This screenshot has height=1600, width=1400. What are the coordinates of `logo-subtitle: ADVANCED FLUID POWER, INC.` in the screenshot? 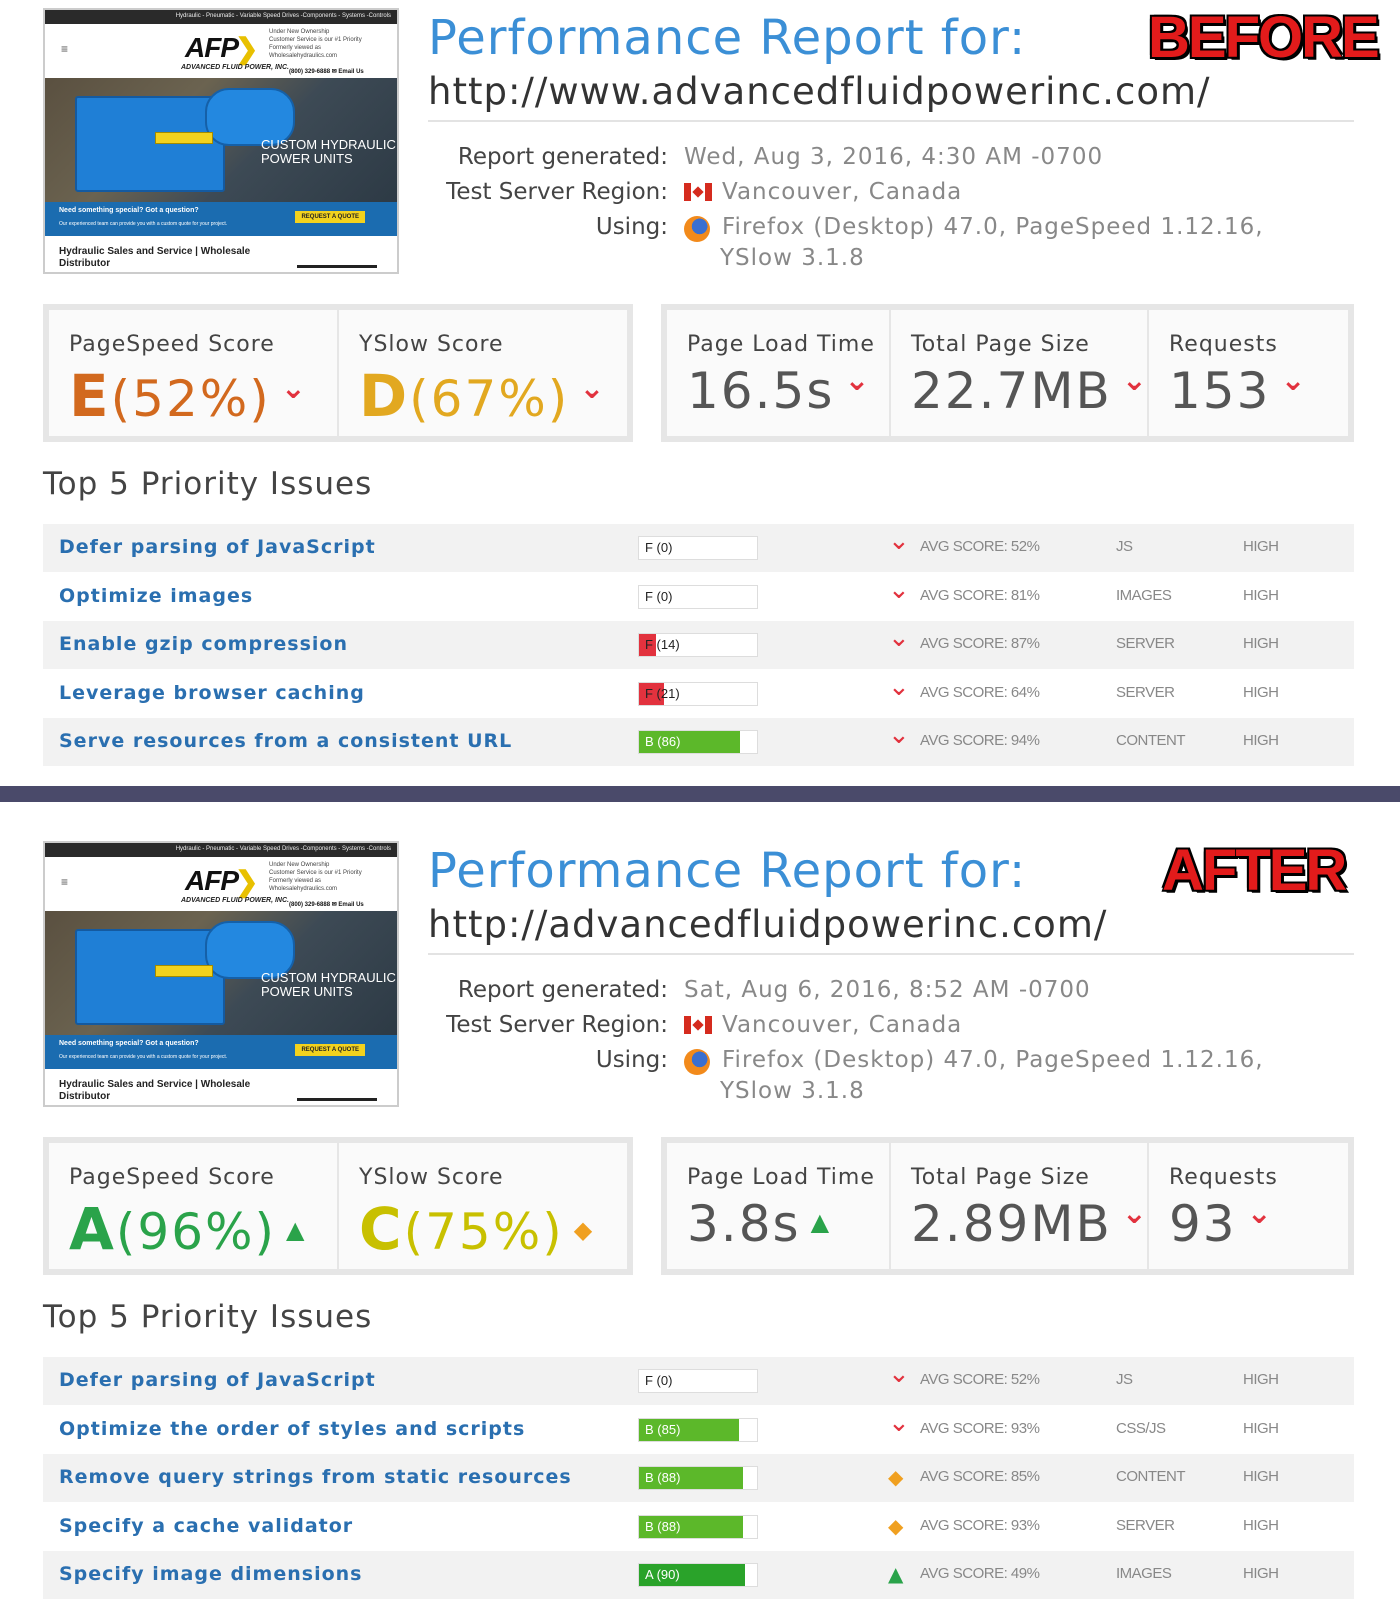 It's located at (235, 900).